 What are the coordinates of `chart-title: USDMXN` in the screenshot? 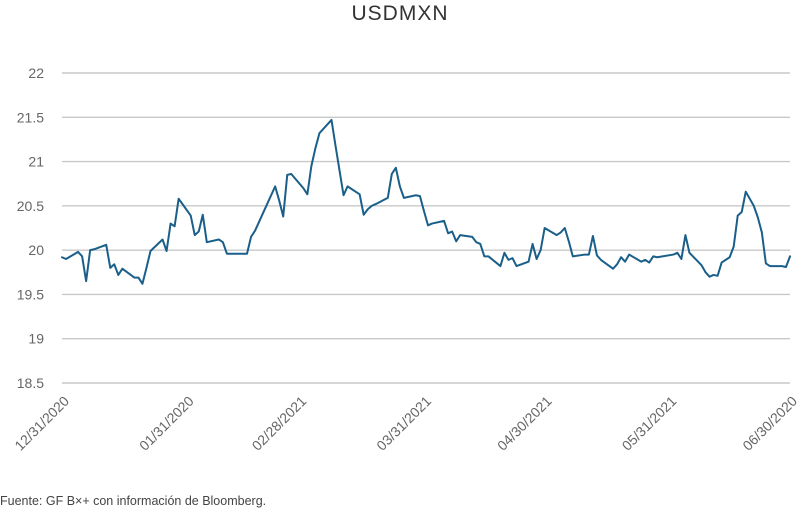 It's located at (400, 13).